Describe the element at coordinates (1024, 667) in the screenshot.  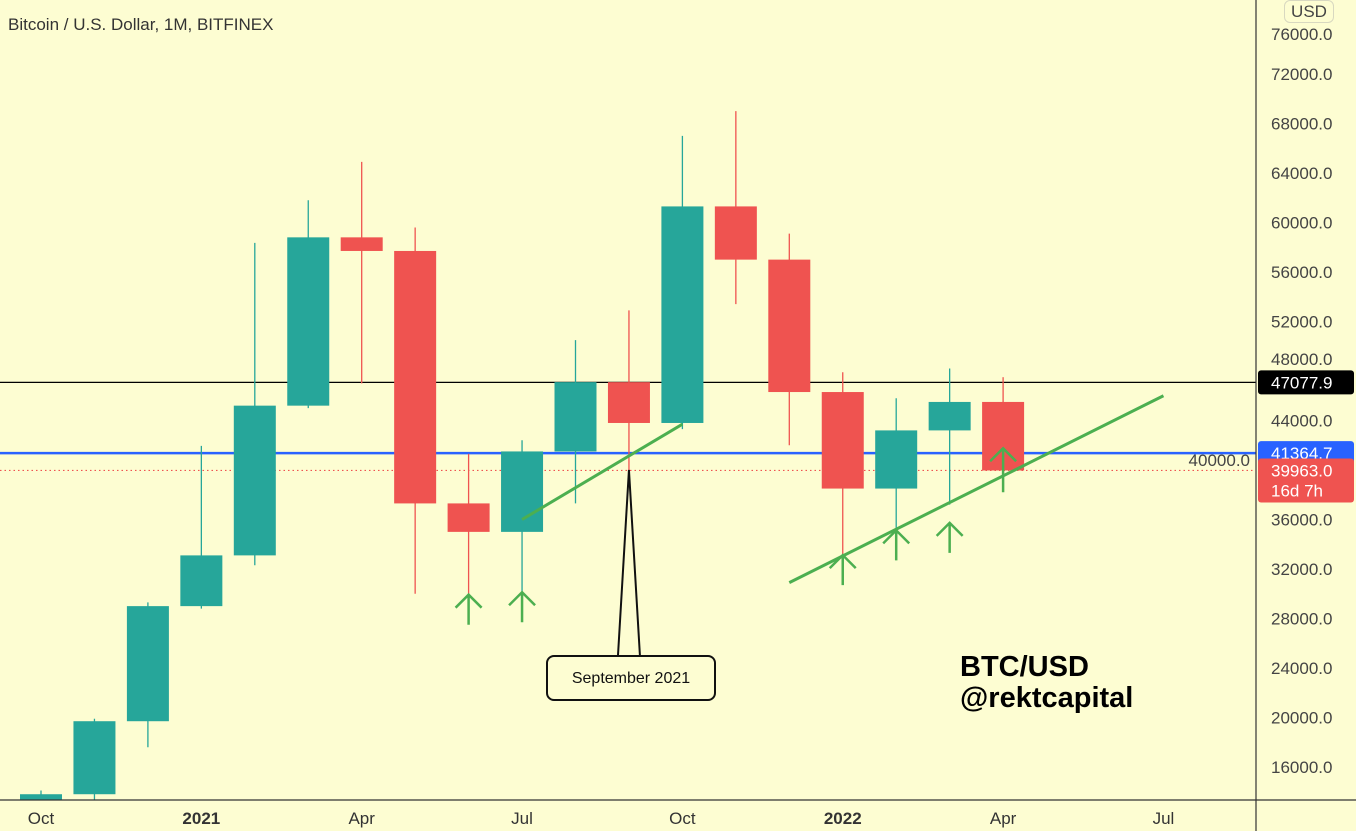
I see `watermark-pair: BTC/USD` at that location.